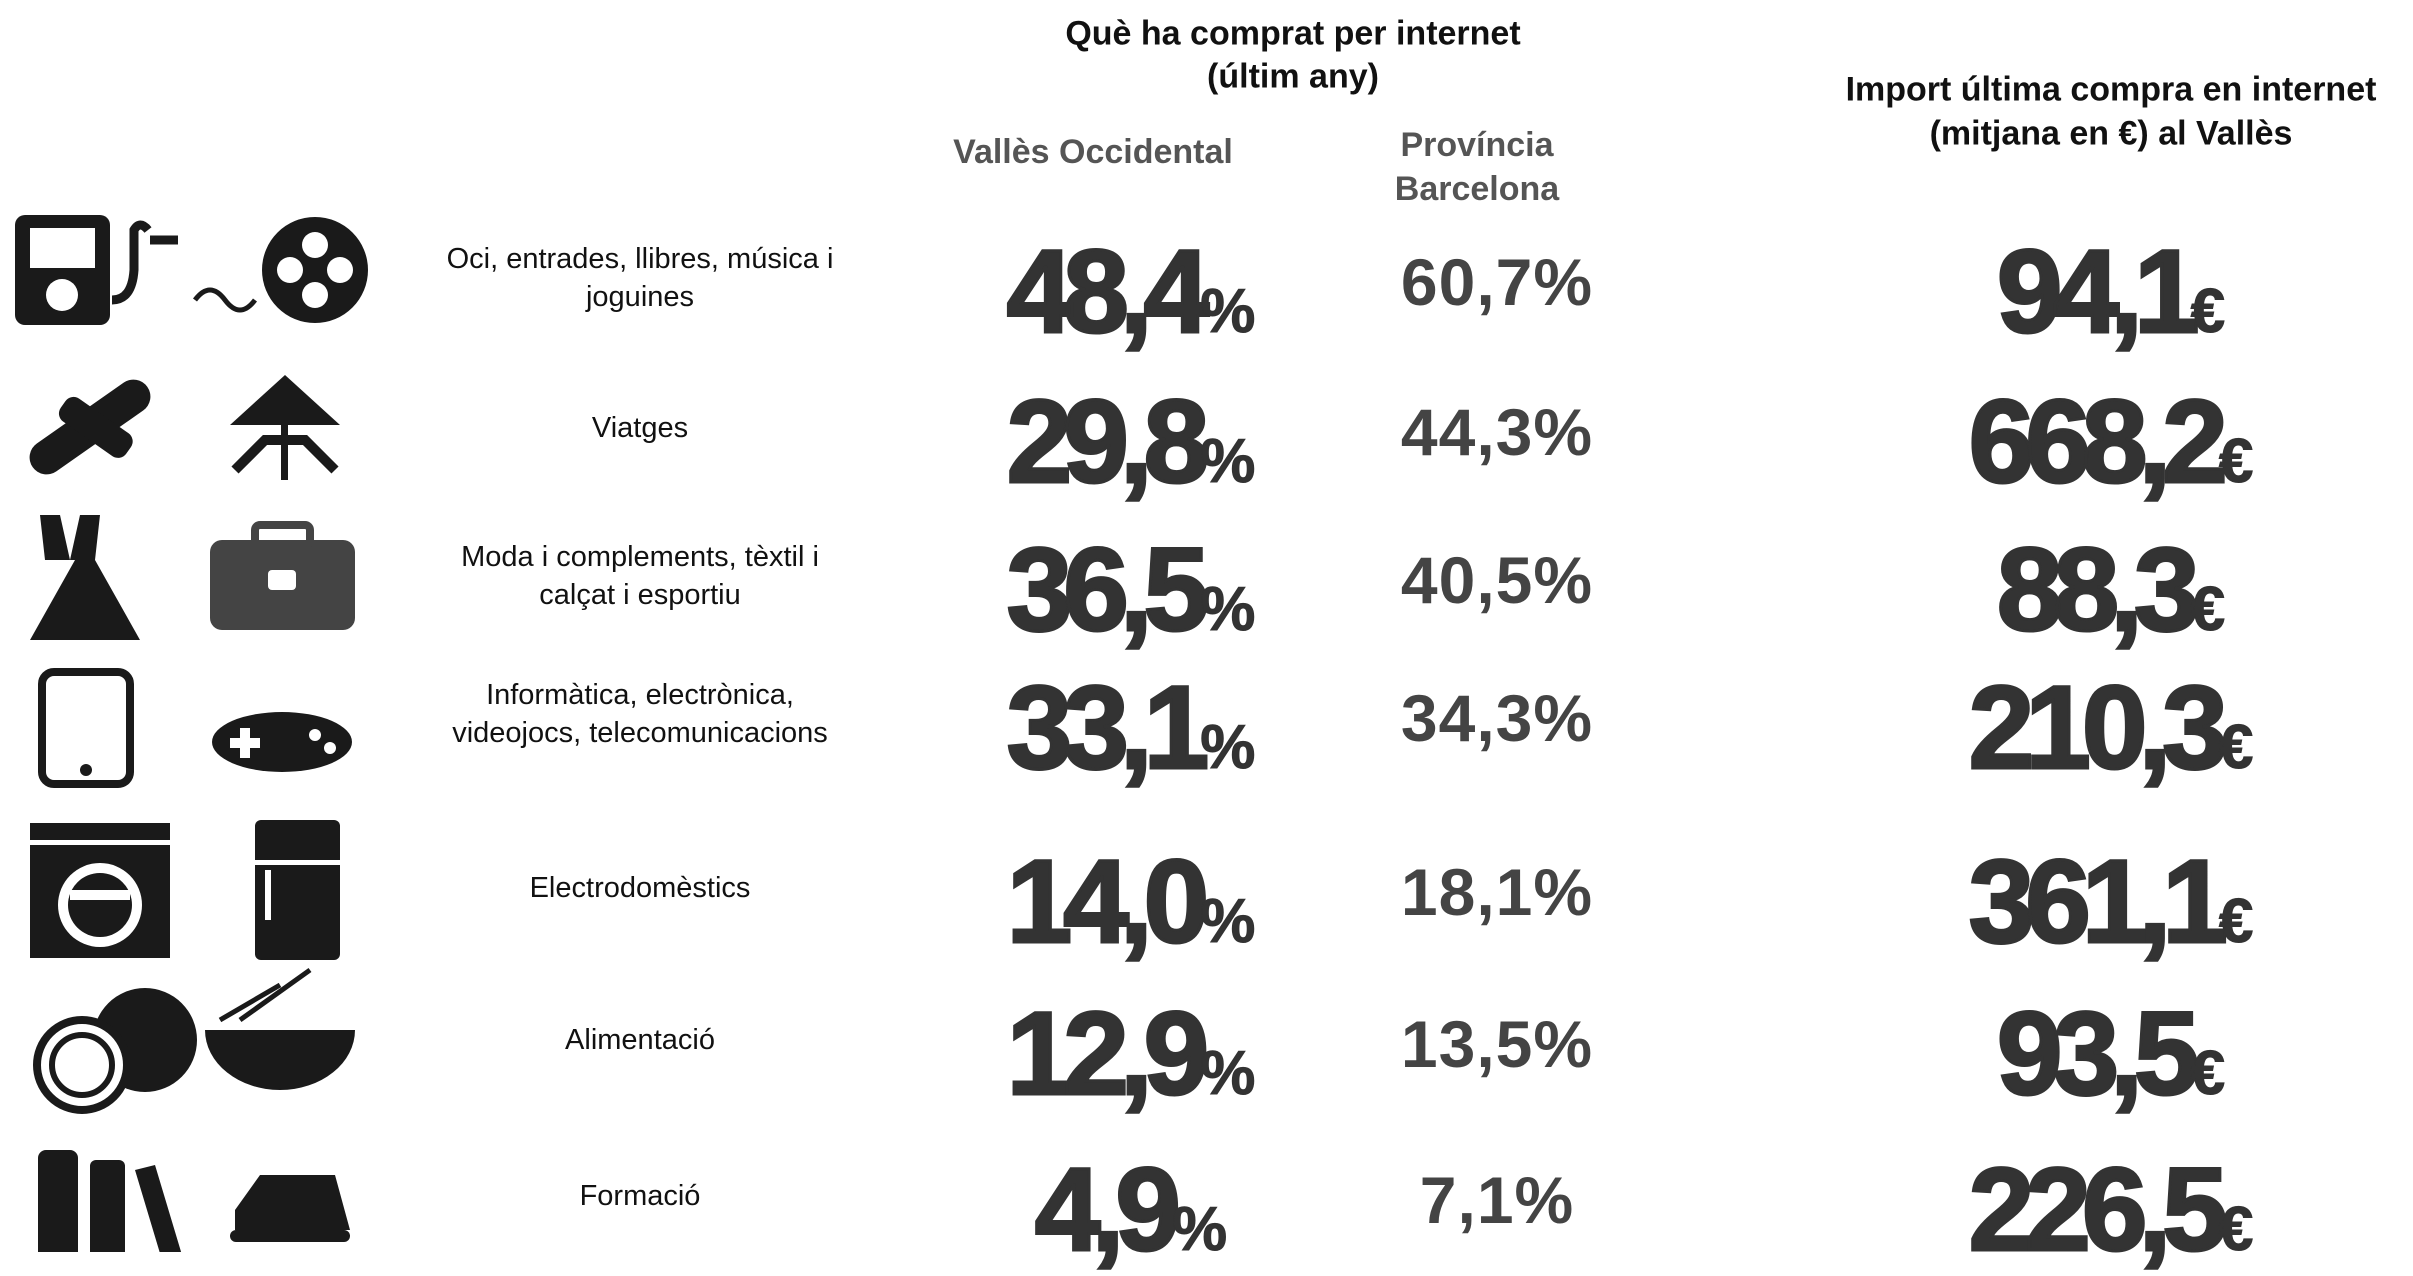  I want to click on number: 12,9, so click(1108, 1054).